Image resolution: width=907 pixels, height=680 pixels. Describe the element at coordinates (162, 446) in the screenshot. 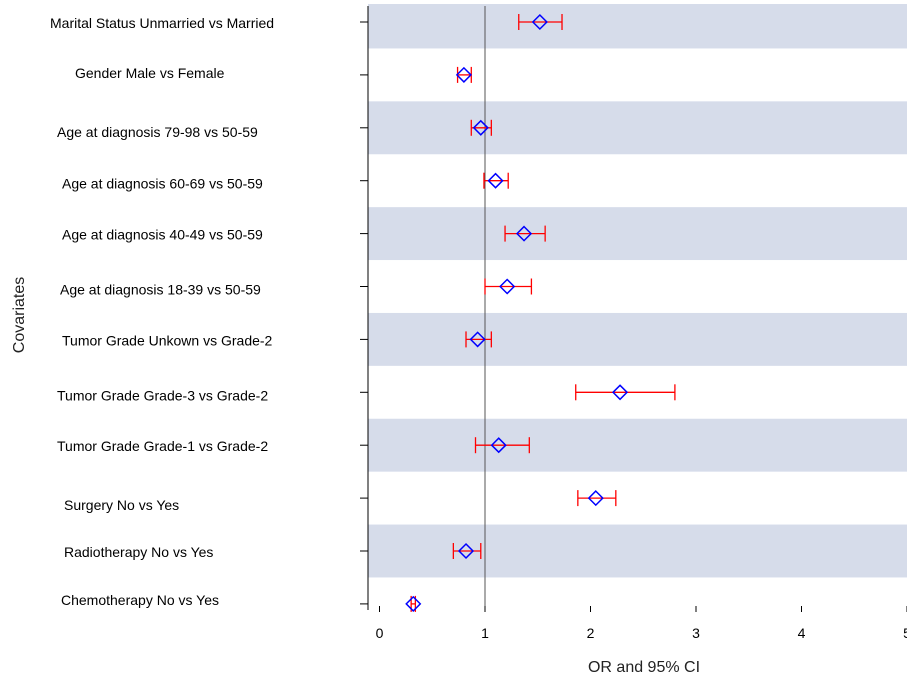

I see `covariate-label: Tumor Grade Grade-1 vs Grade-2` at that location.